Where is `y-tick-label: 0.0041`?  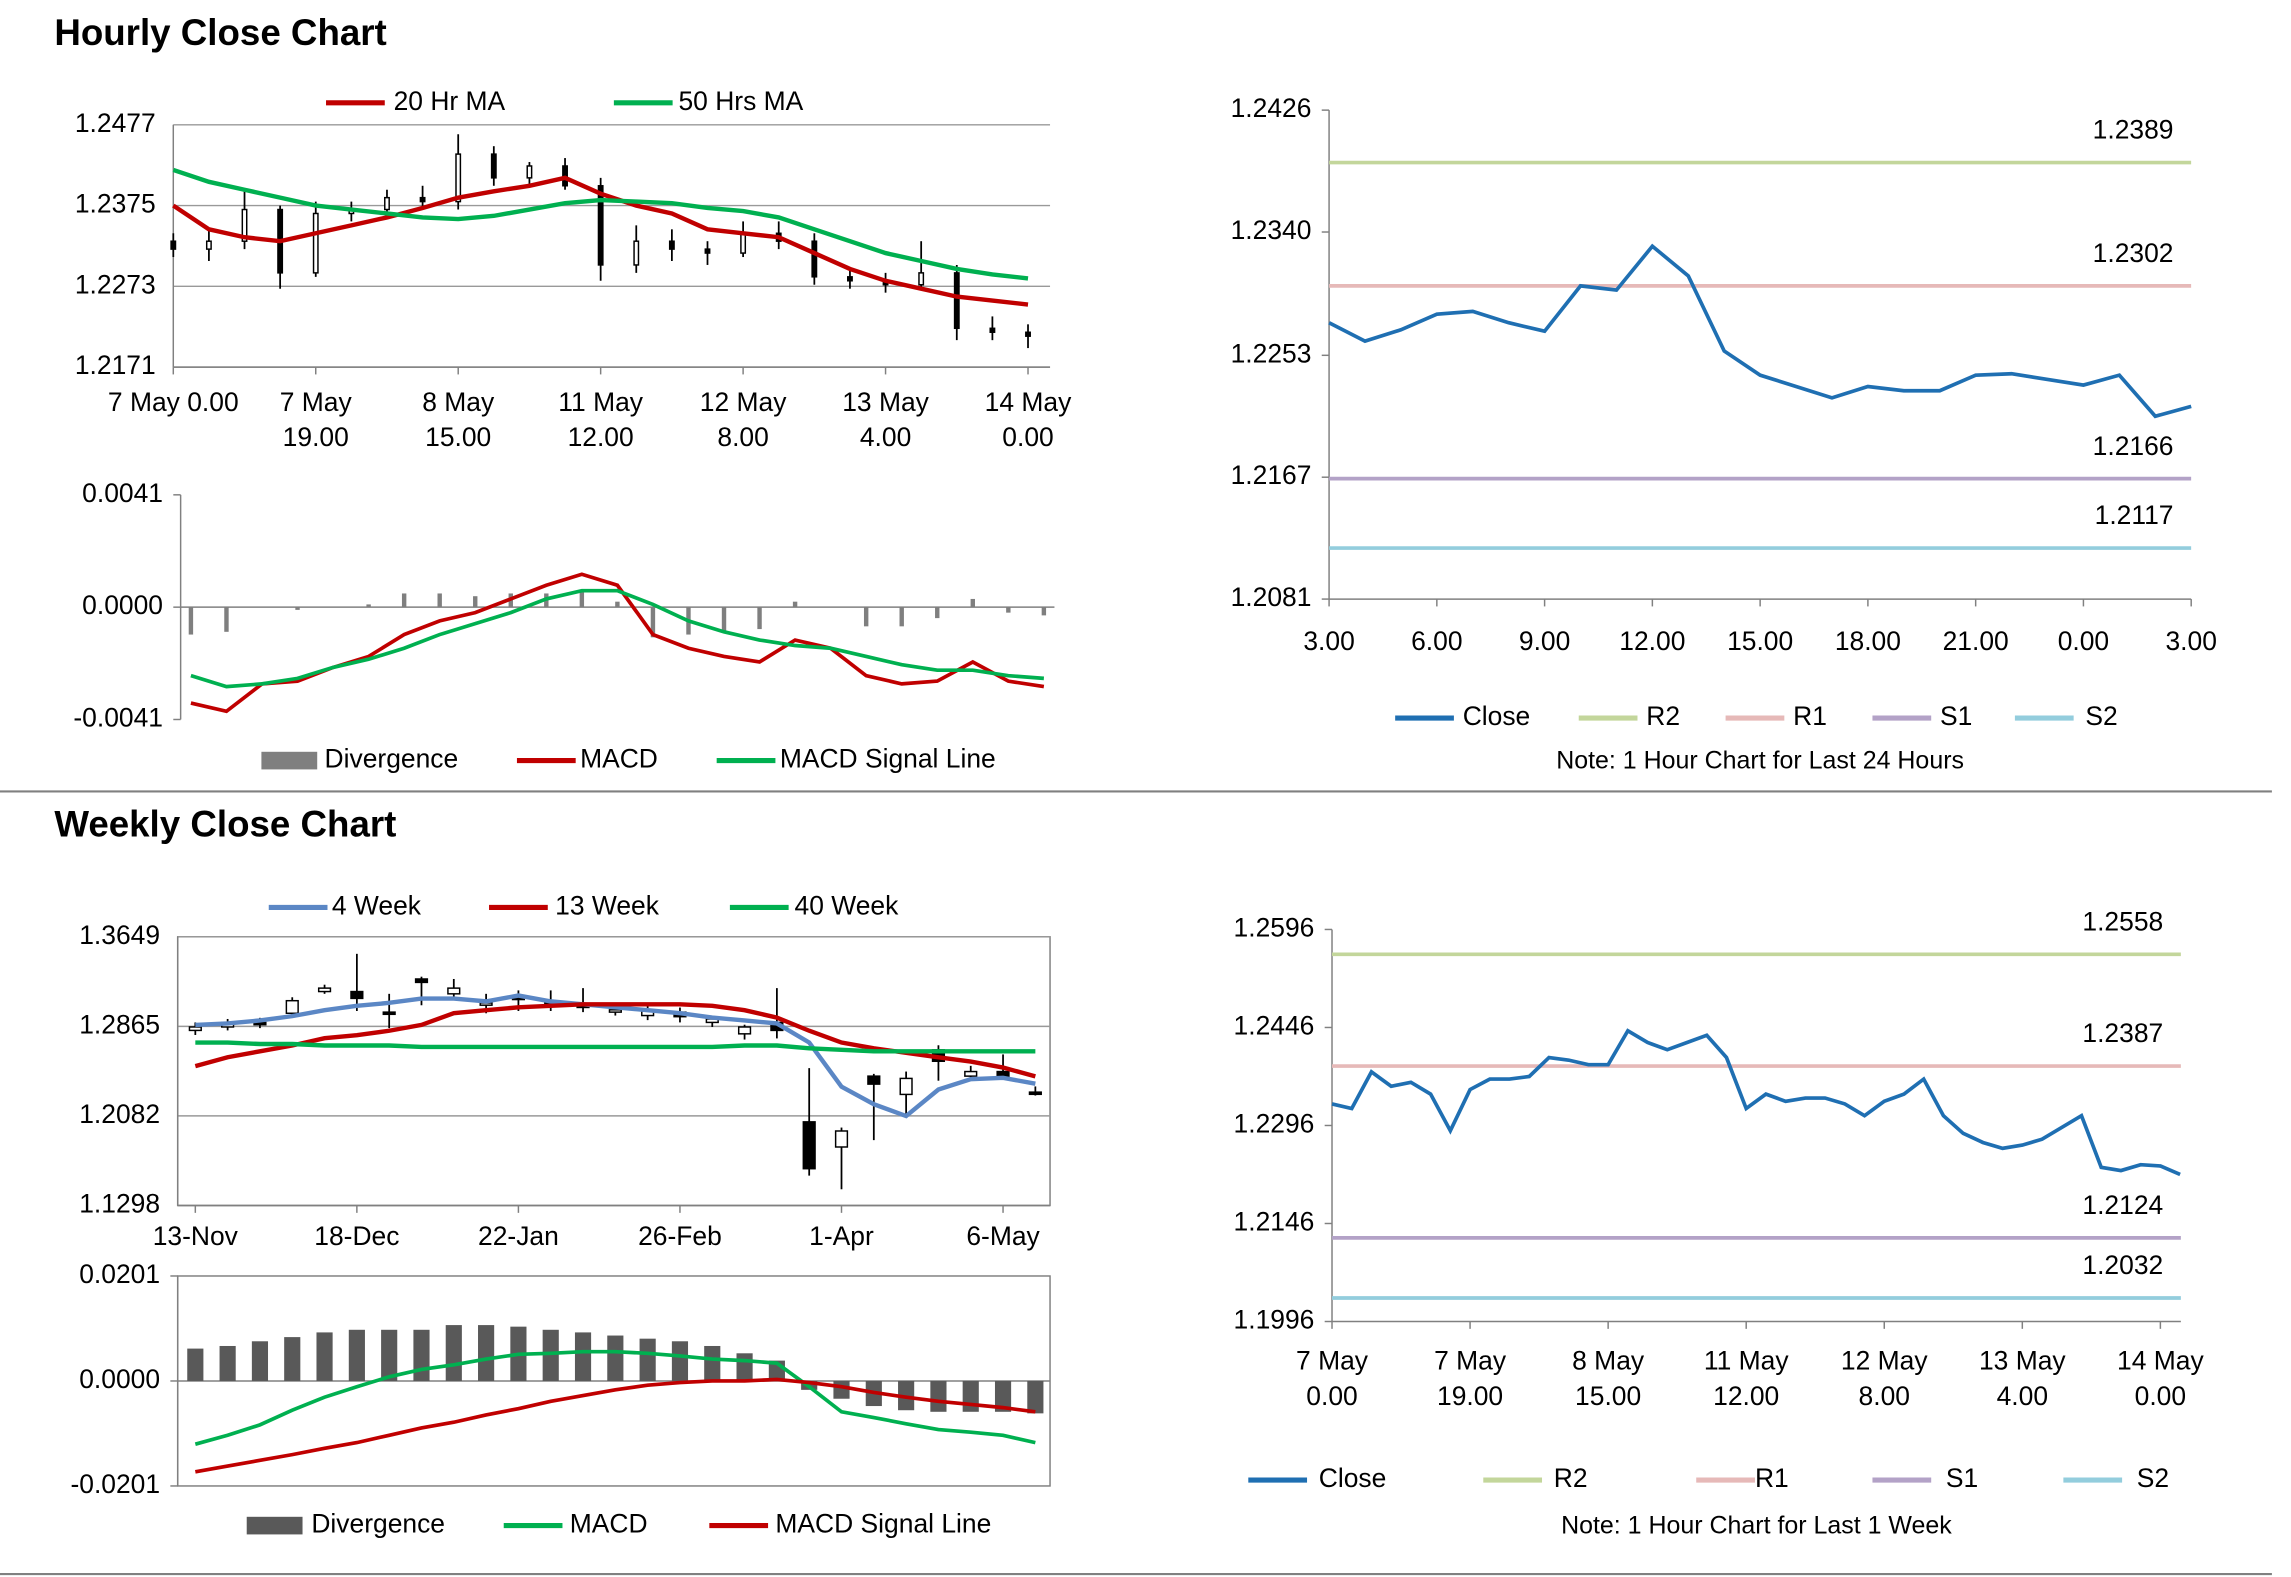
y-tick-label: 0.0041 is located at coordinates (122, 493).